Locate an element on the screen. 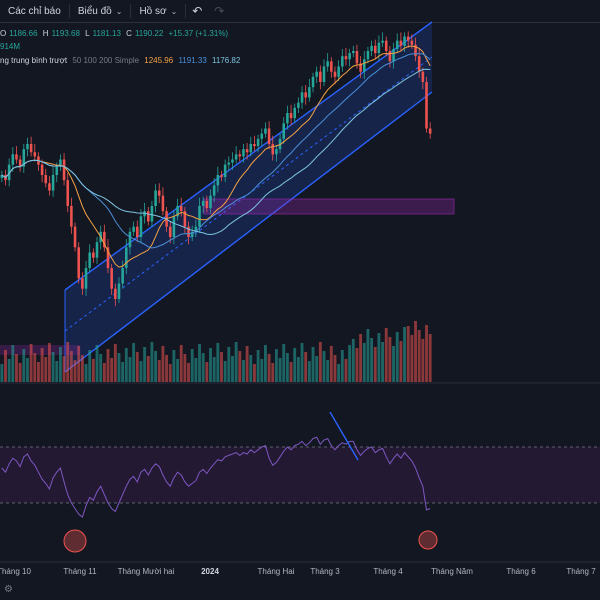 This screenshot has height=600, width=600. indicators-button: Các chỉ báo is located at coordinates (34, 11).